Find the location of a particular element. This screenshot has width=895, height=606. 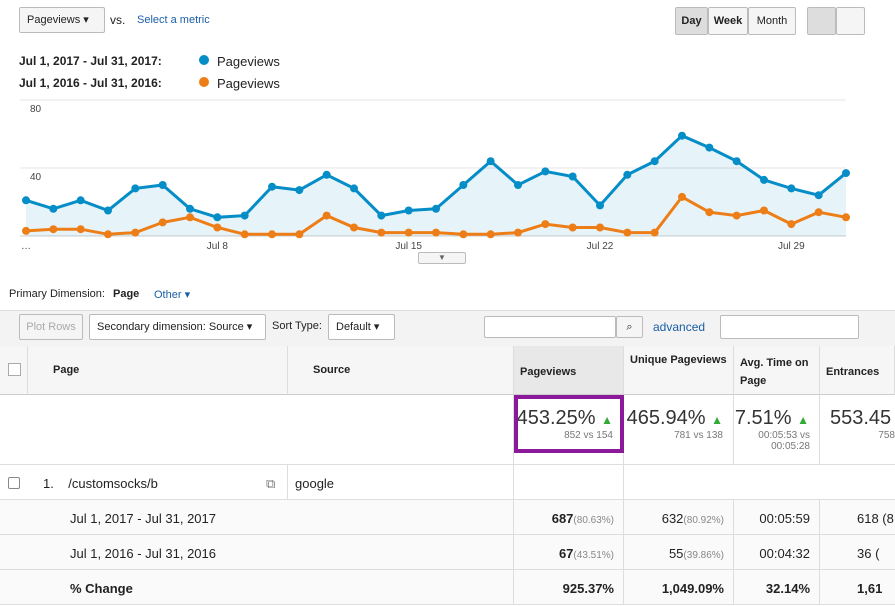

value: 7.51% is located at coordinates (763, 418).